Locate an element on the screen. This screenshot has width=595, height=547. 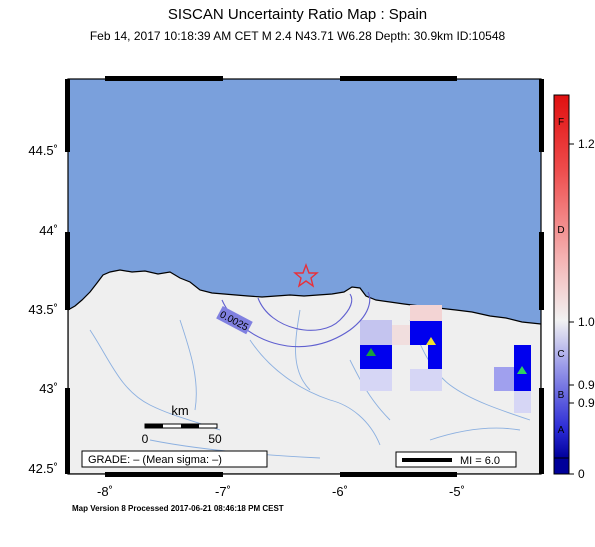
epicenter-star is located at coordinates (306, 275).